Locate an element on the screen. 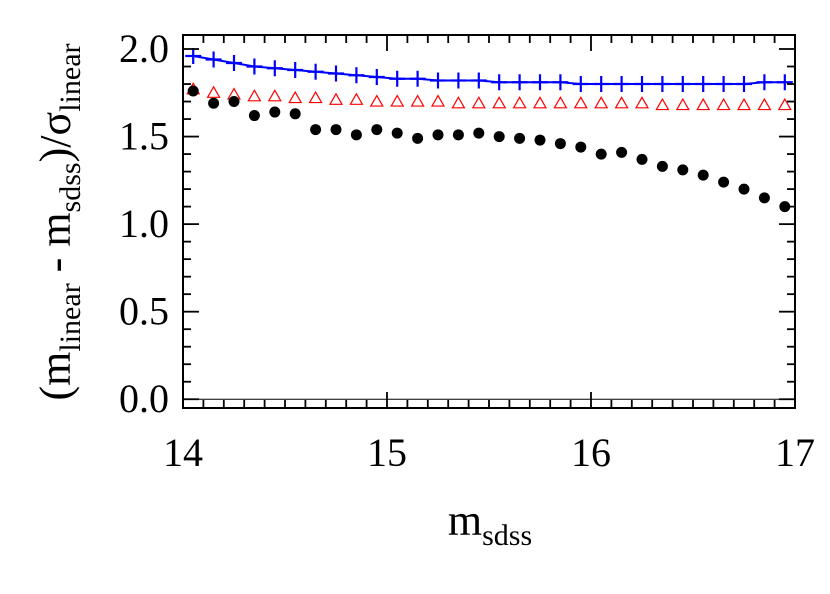 The height and width of the screenshot is (594, 830). x-axis-title: msdss is located at coordinates (490, 524).